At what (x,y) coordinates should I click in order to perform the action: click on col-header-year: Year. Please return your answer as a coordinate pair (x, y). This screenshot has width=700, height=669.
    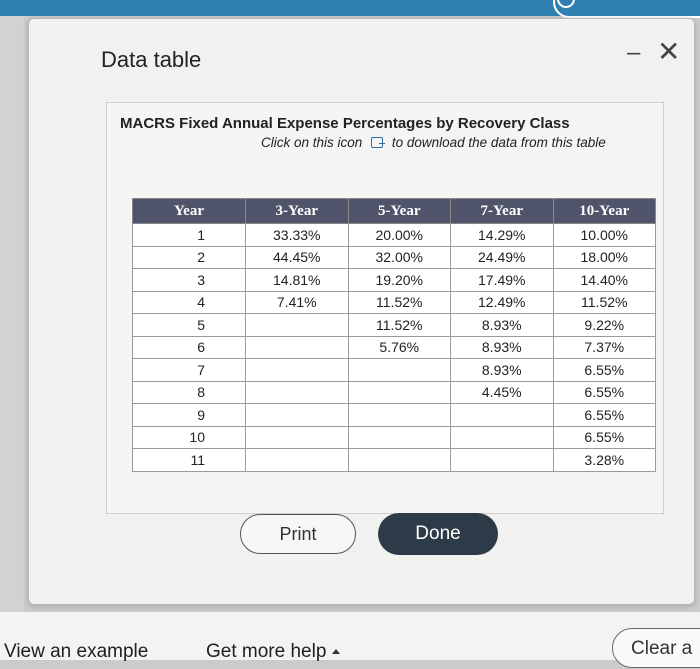
    Looking at the image, I should click on (189, 211).